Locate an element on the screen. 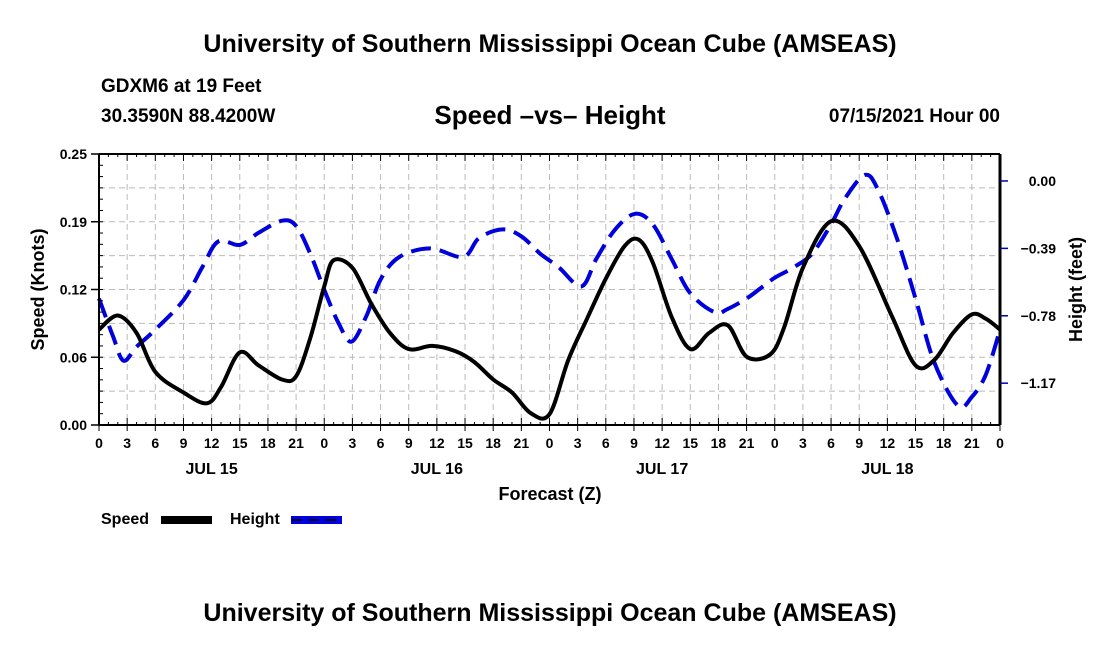 The image size is (1100, 650). y-tick-label: 0.25 is located at coordinates (73, 154).